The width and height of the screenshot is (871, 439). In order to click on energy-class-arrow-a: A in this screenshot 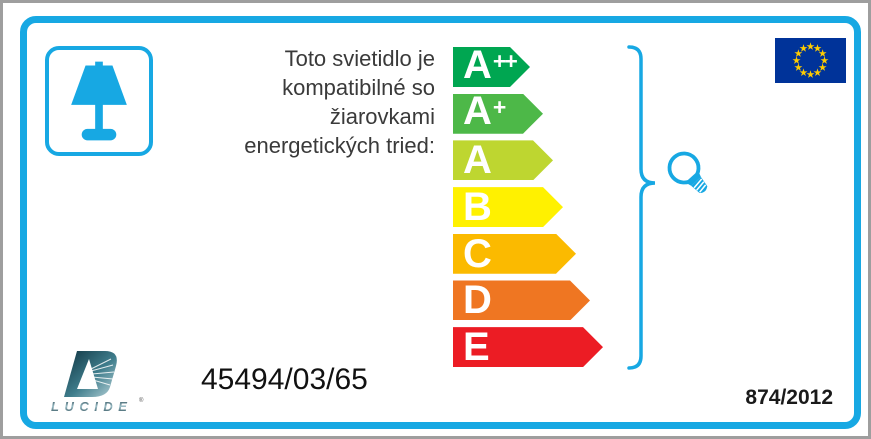, I will do `click(503, 160)`.